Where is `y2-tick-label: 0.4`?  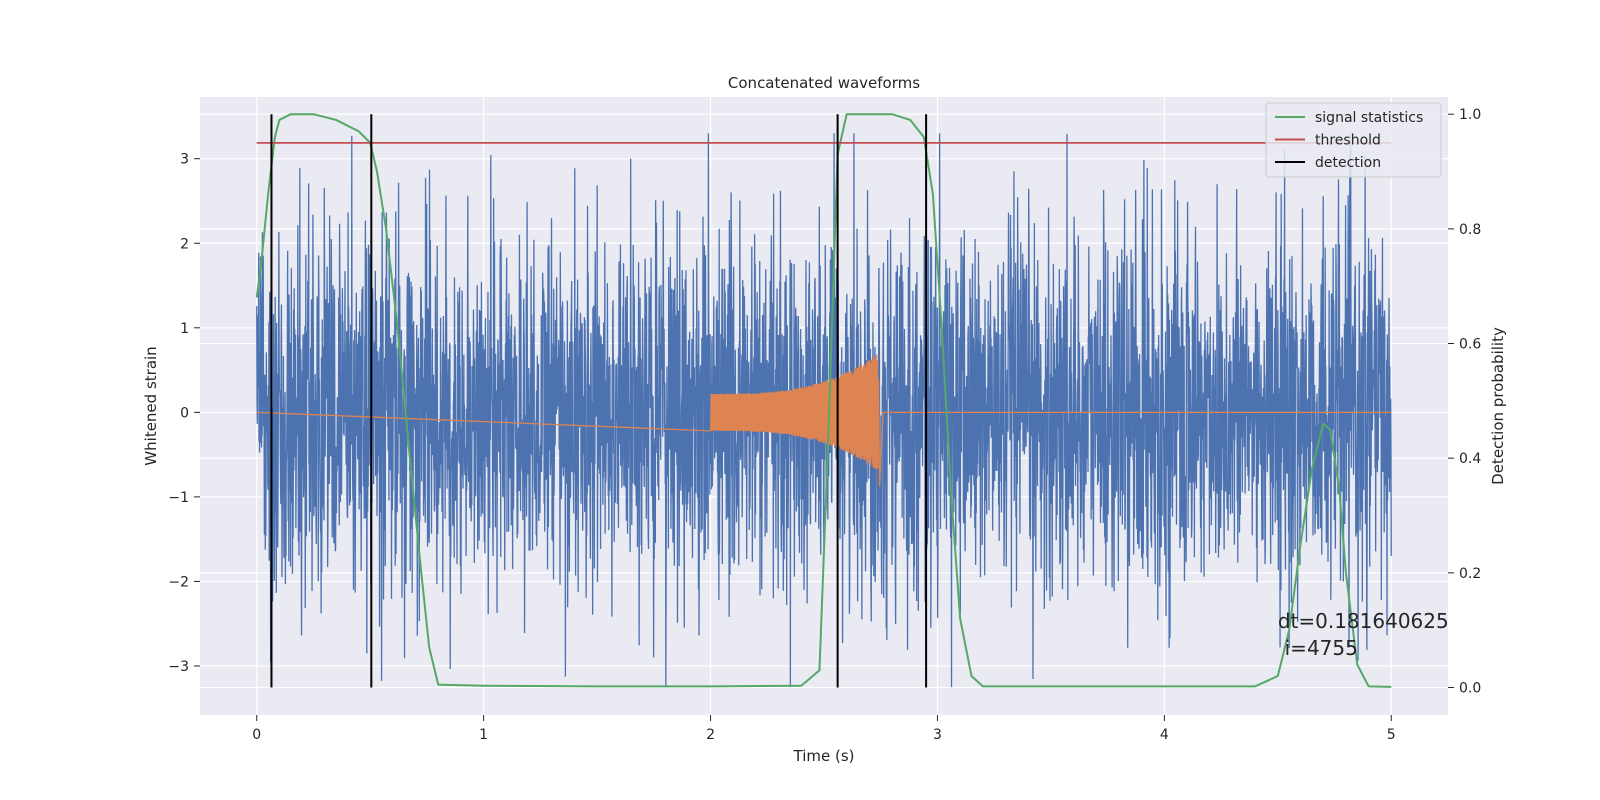
y2-tick-label: 0.4 is located at coordinates (1470, 459).